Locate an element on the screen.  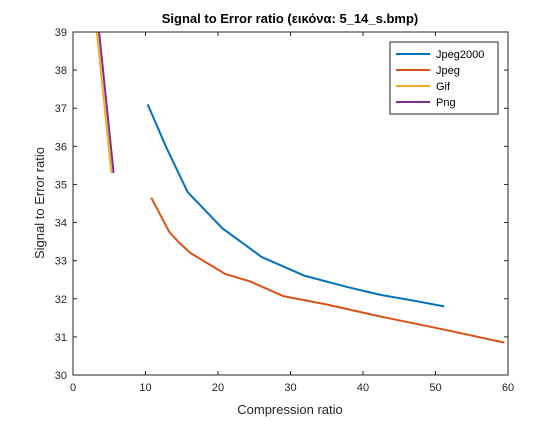
series-line-gif is located at coordinates (104, 102).